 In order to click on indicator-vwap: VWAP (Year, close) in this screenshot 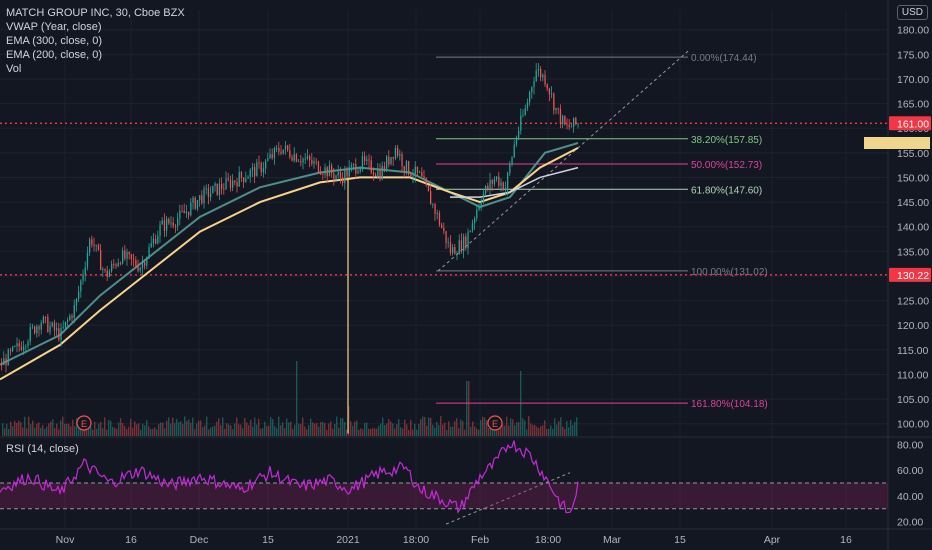, I will do `click(54, 27)`.